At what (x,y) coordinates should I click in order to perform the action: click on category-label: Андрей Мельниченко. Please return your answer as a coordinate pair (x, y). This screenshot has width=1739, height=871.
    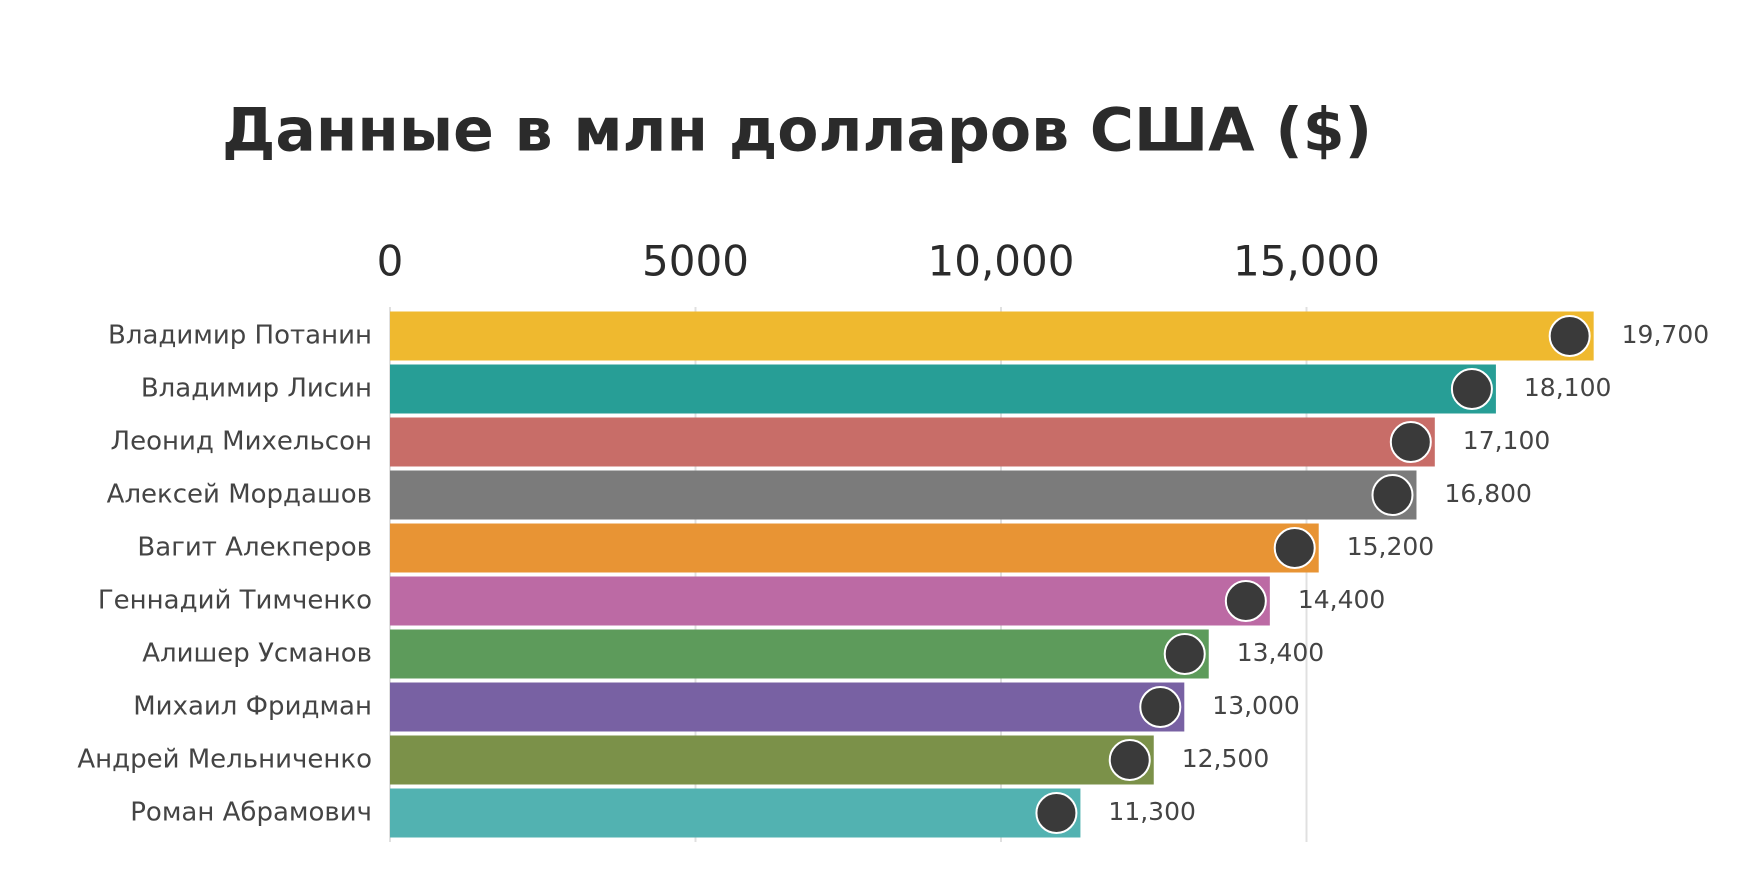
    Looking at the image, I should click on (224, 760).